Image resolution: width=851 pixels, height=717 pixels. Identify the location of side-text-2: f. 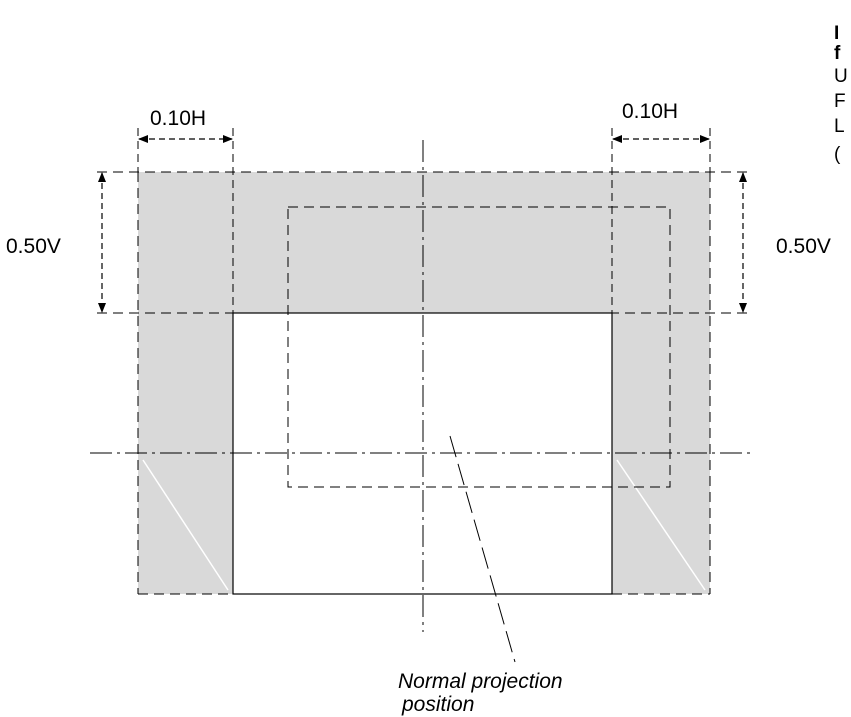
(837, 53).